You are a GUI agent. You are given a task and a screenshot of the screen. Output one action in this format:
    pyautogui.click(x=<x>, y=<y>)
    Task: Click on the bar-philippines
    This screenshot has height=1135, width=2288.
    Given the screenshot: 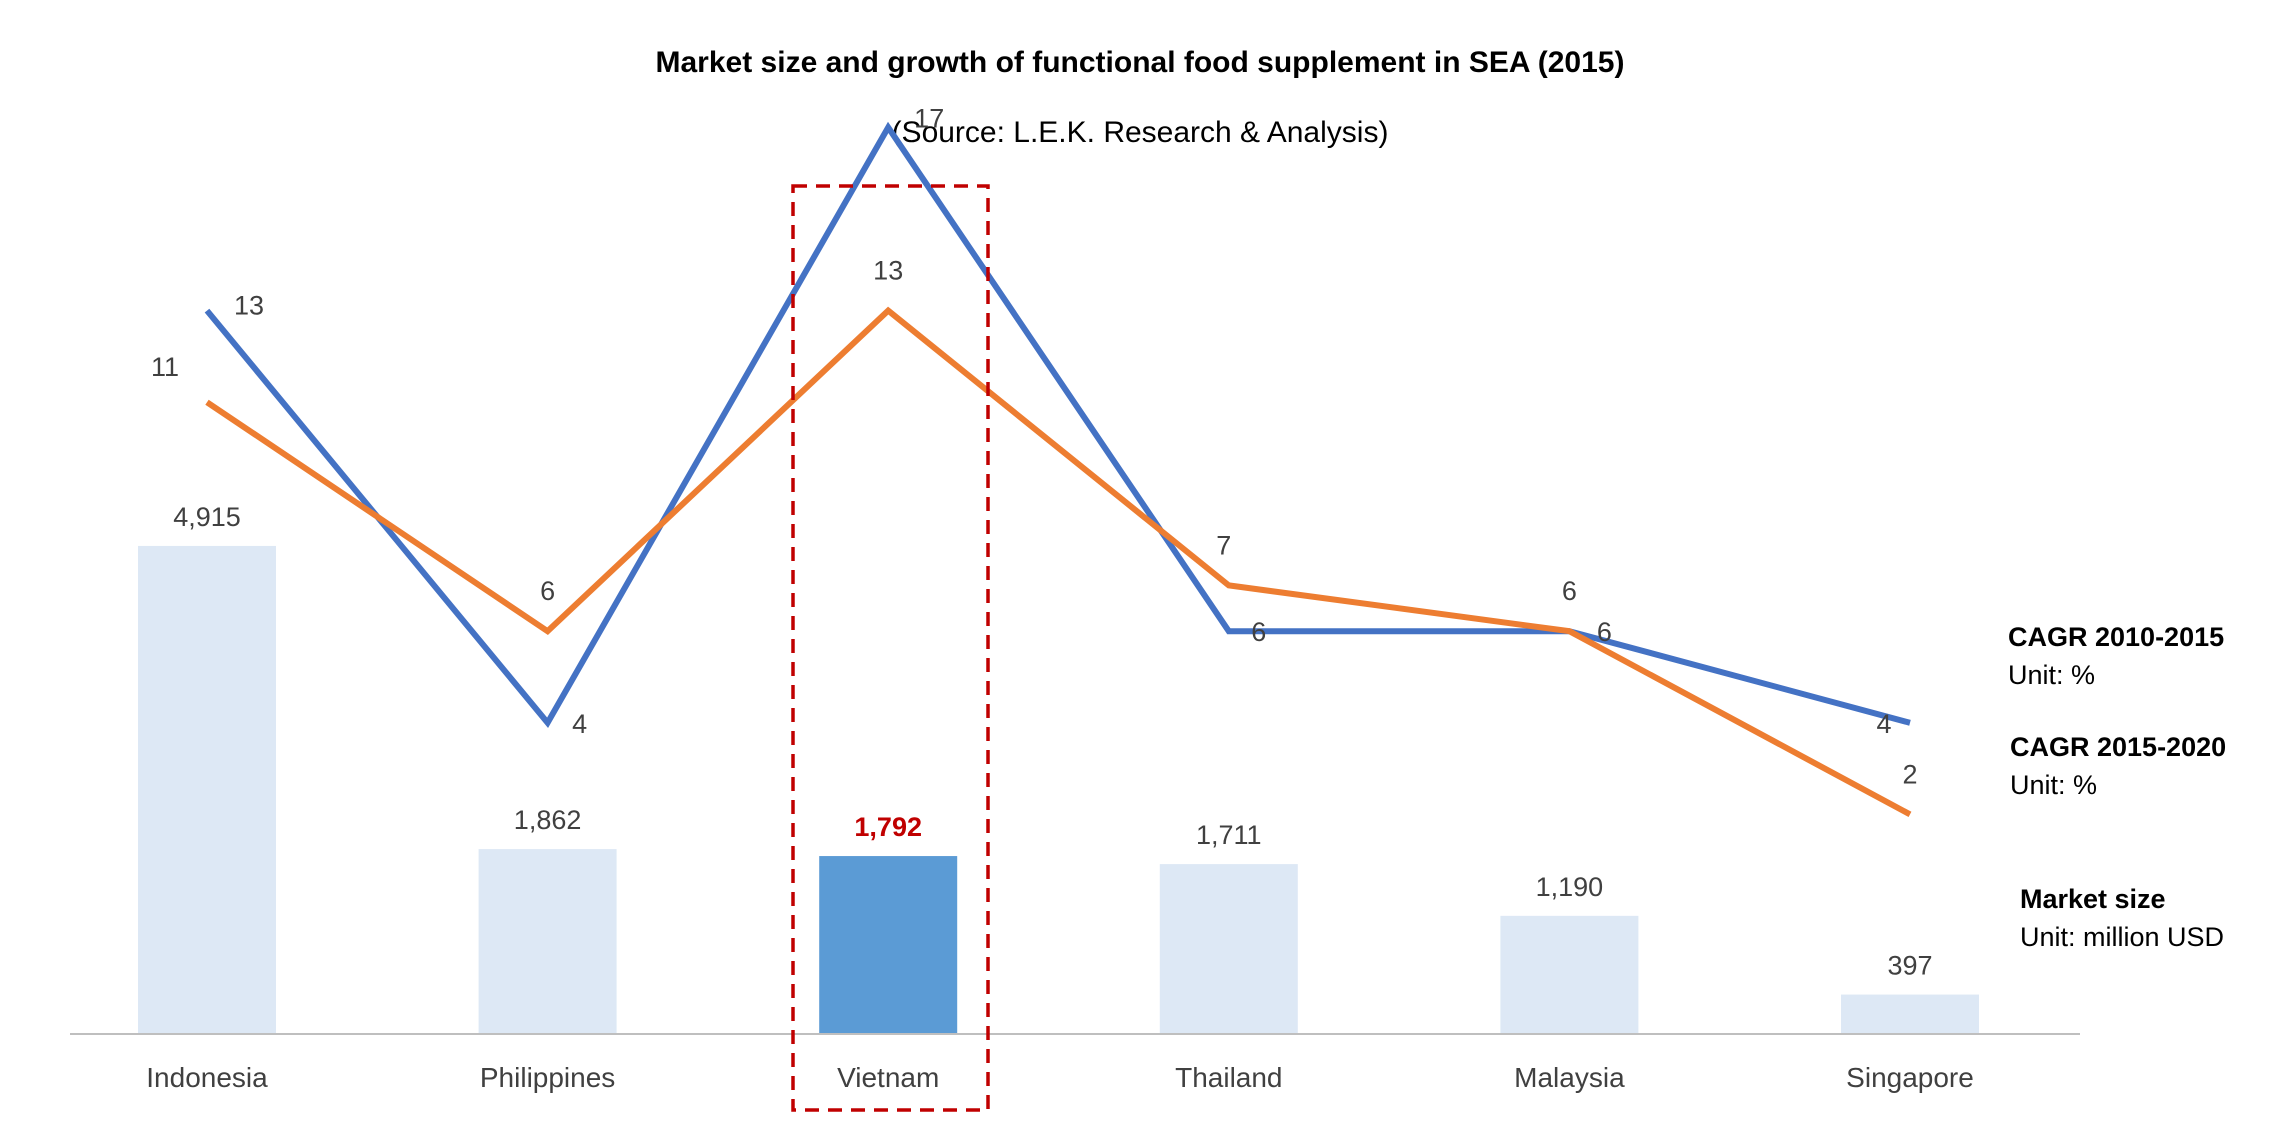 What is the action you would take?
    pyautogui.click(x=547, y=941)
    